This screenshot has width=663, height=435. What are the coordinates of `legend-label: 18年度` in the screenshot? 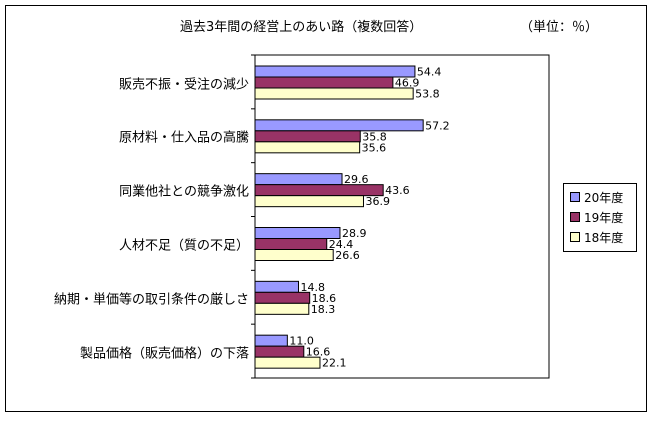 It's located at (604, 237).